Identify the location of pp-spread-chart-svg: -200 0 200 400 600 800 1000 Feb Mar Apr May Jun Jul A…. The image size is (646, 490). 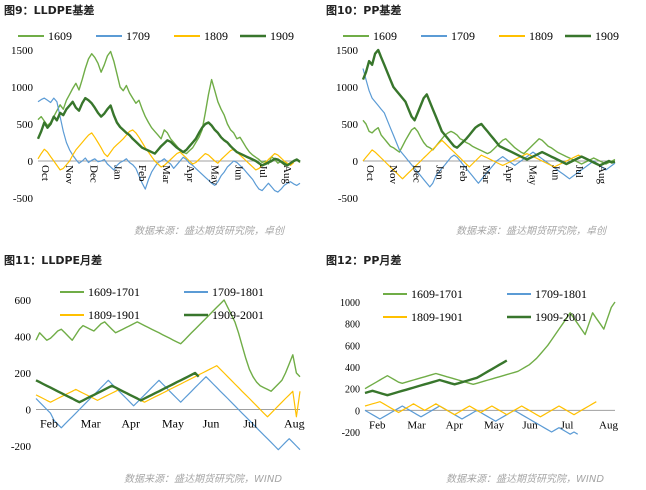
(479, 363).